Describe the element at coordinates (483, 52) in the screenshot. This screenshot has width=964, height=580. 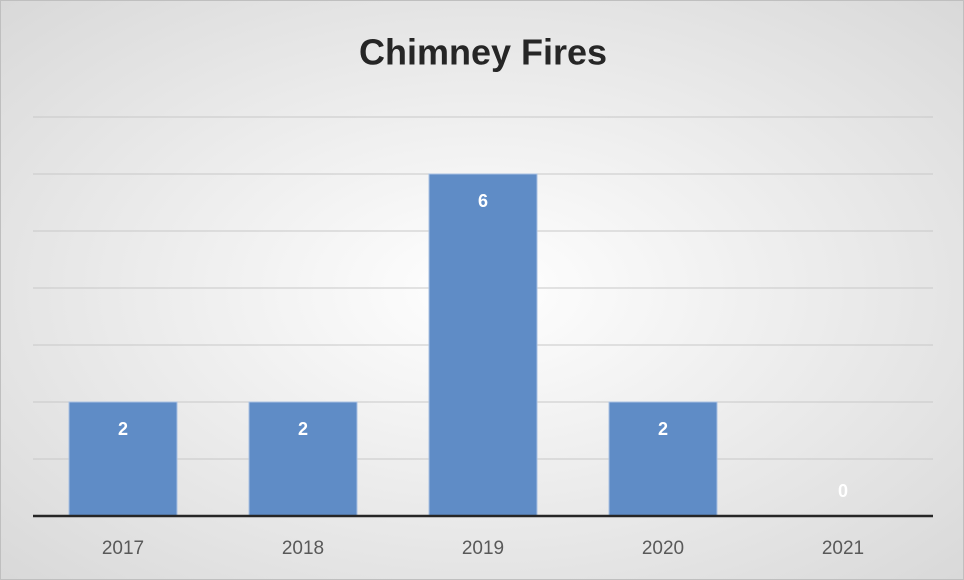
I see `chart-title: Chimney Fires` at that location.